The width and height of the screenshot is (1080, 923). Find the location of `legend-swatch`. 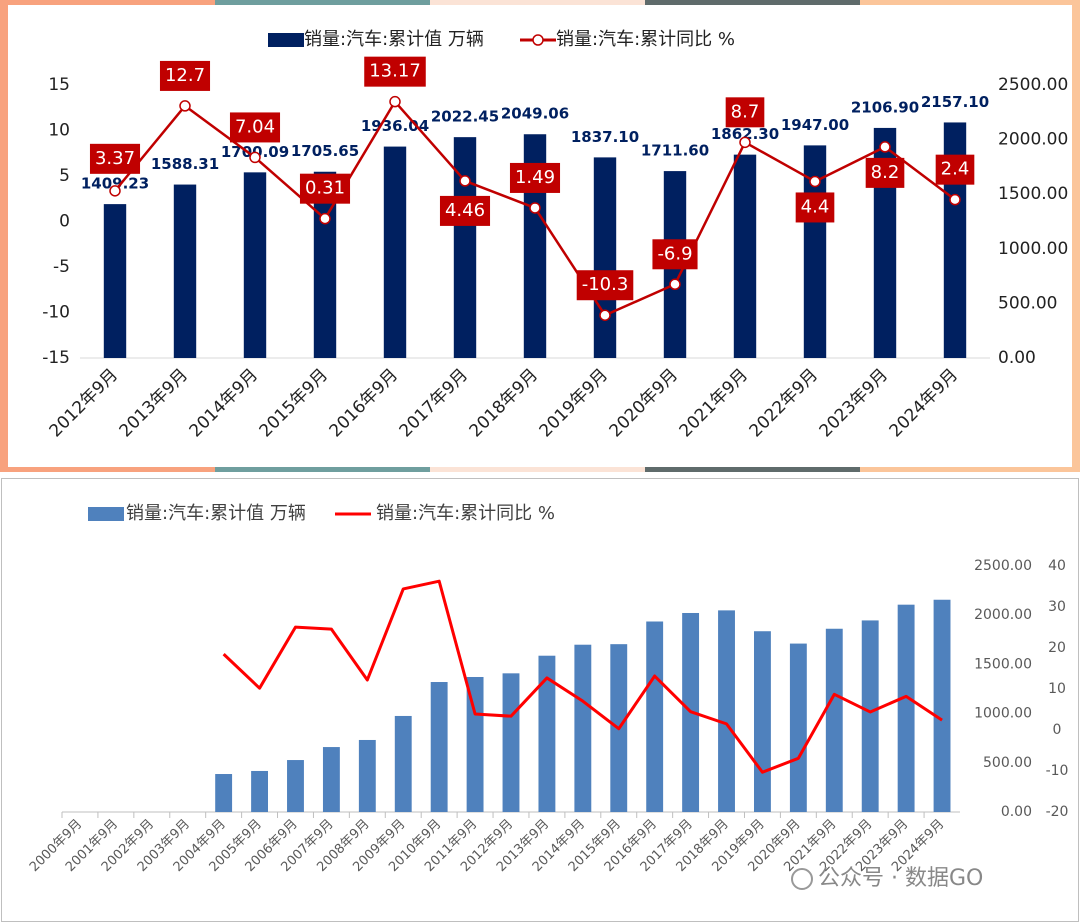

legend-swatch is located at coordinates (286, 40).